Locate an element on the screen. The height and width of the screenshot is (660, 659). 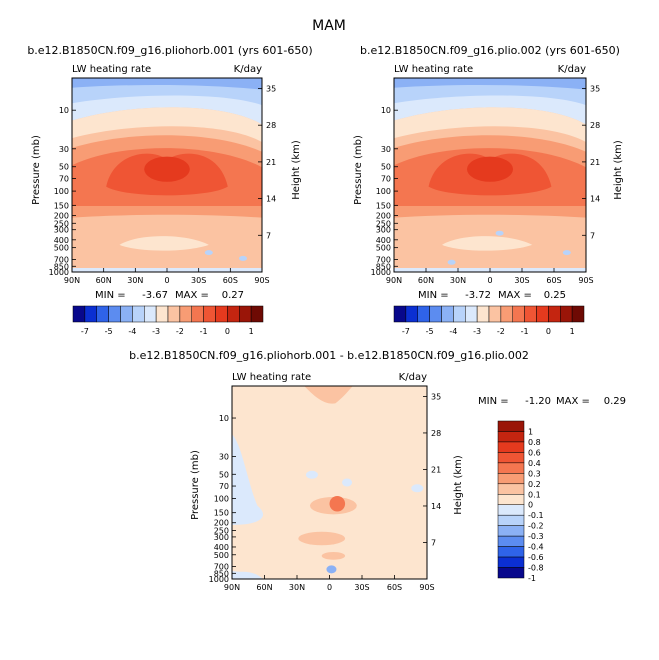
panel-2-ylabel-right: Height (km) is located at coordinates (618, 170).